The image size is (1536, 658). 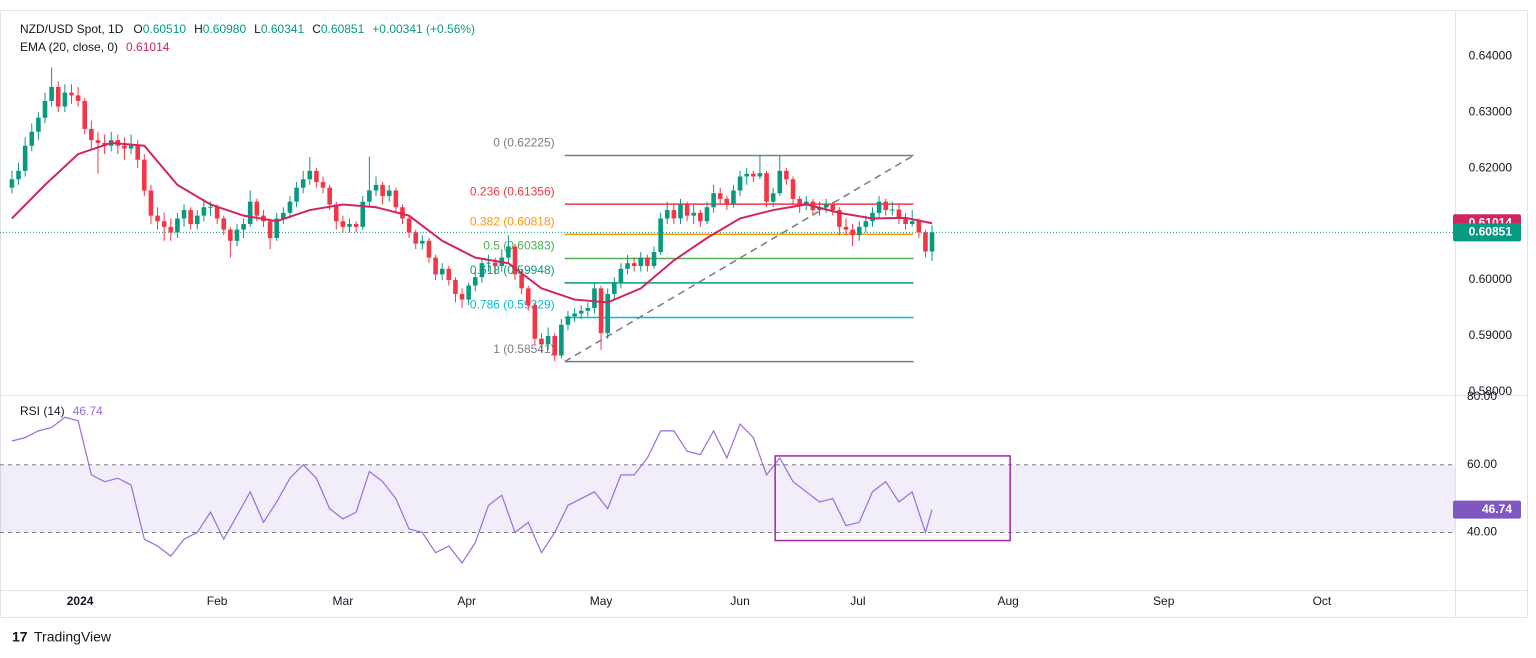 What do you see at coordinates (1007, 601) in the screenshot?
I see `x-tick-label: Aug` at bounding box center [1007, 601].